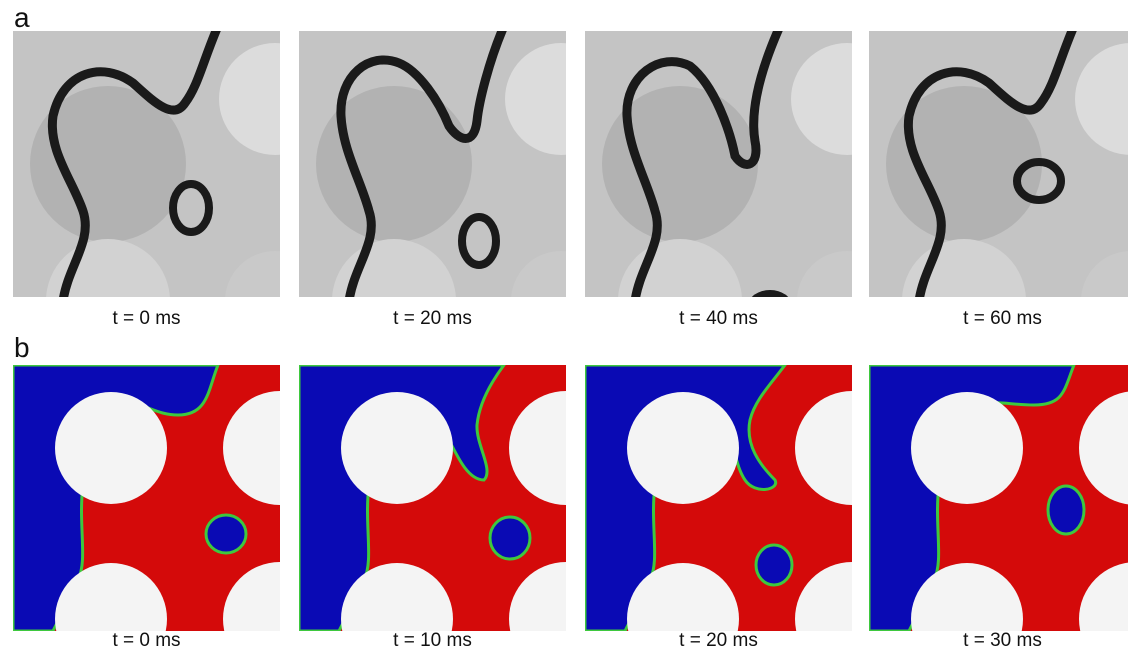 The image size is (1128, 655). I want to click on frame-caption: t = 10 ms, so click(432, 640).